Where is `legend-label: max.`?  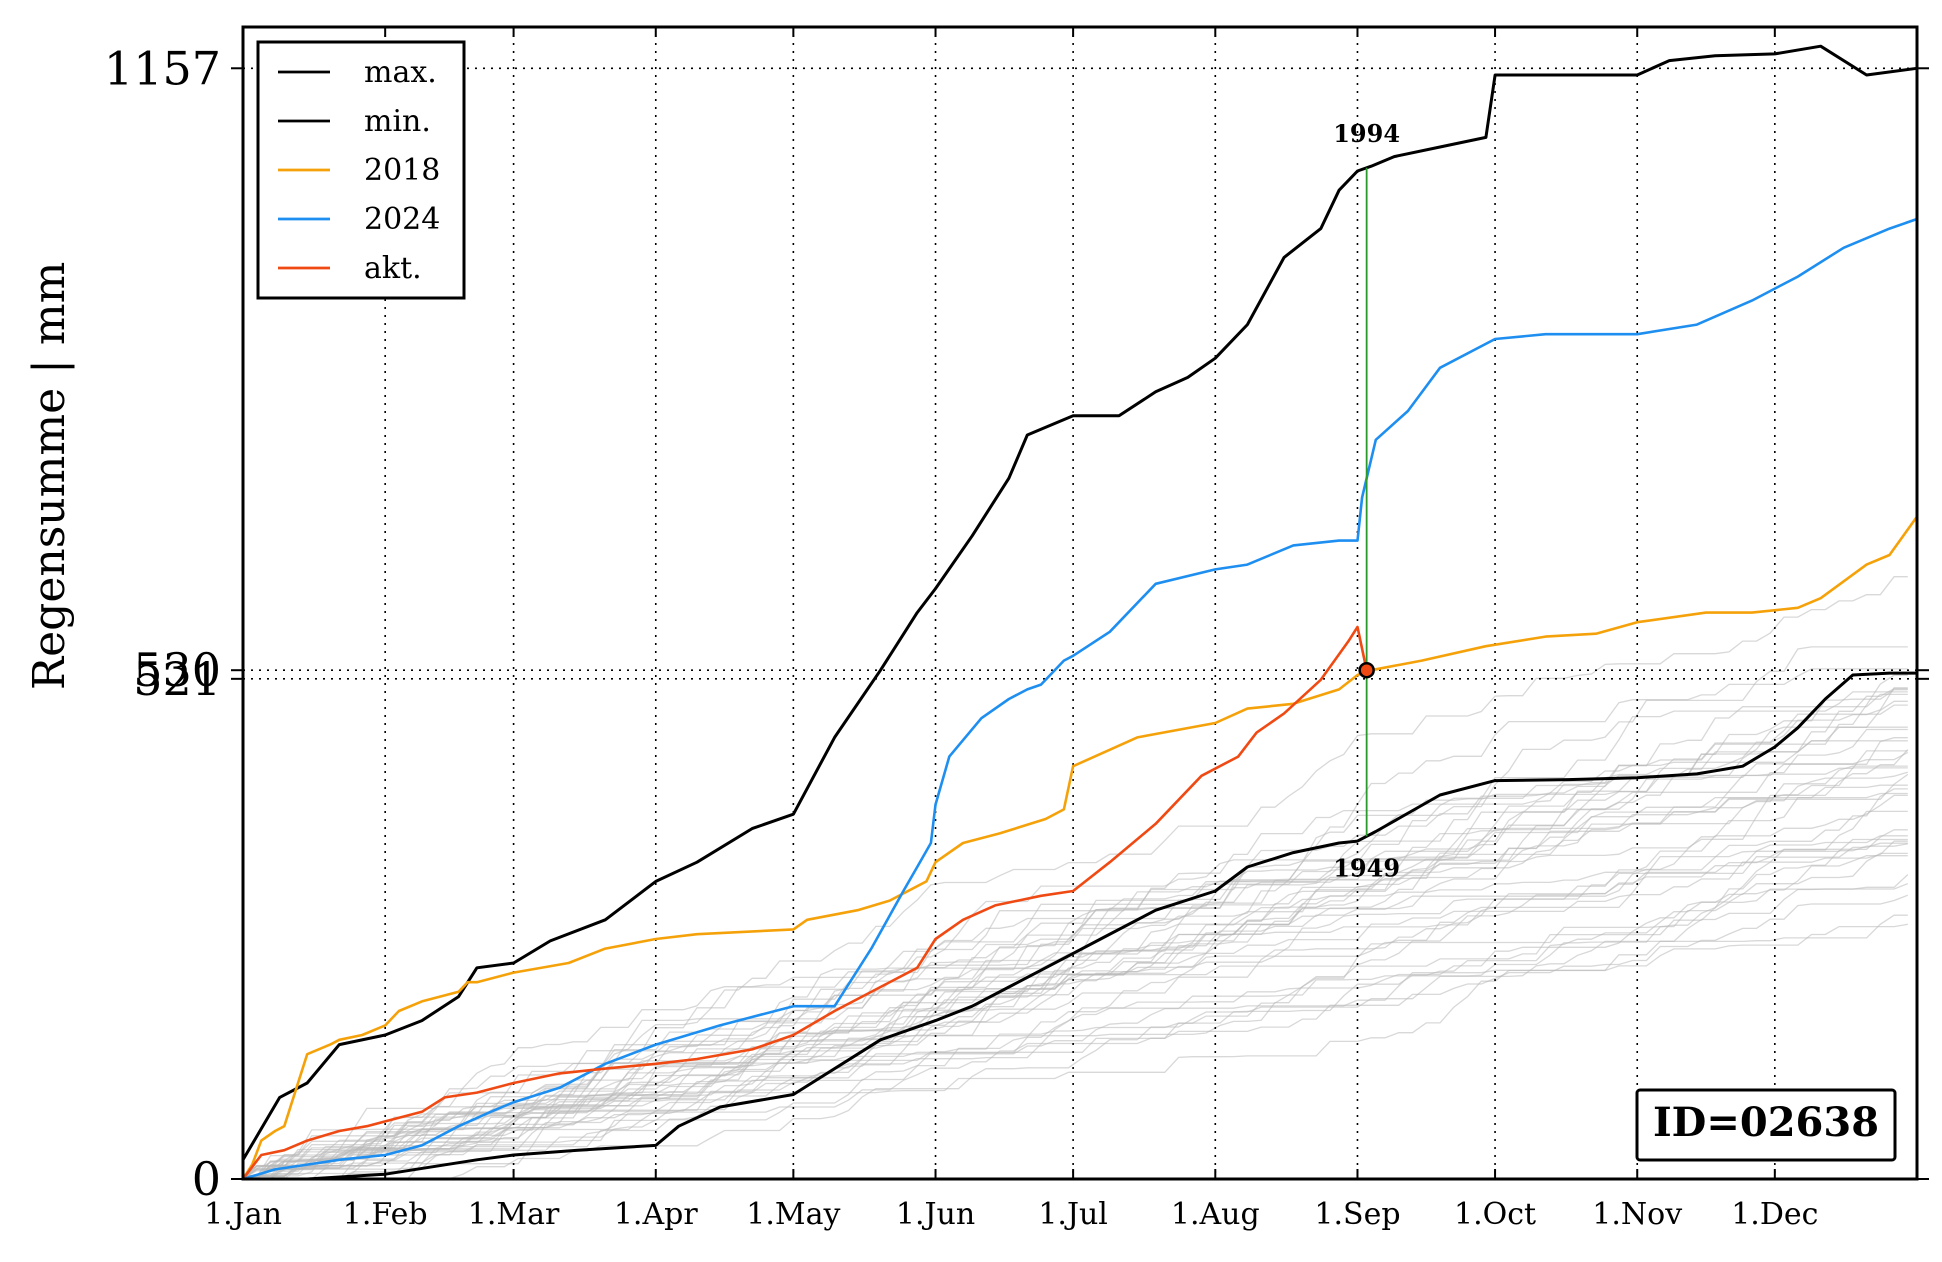 legend-label: max. is located at coordinates (400, 72).